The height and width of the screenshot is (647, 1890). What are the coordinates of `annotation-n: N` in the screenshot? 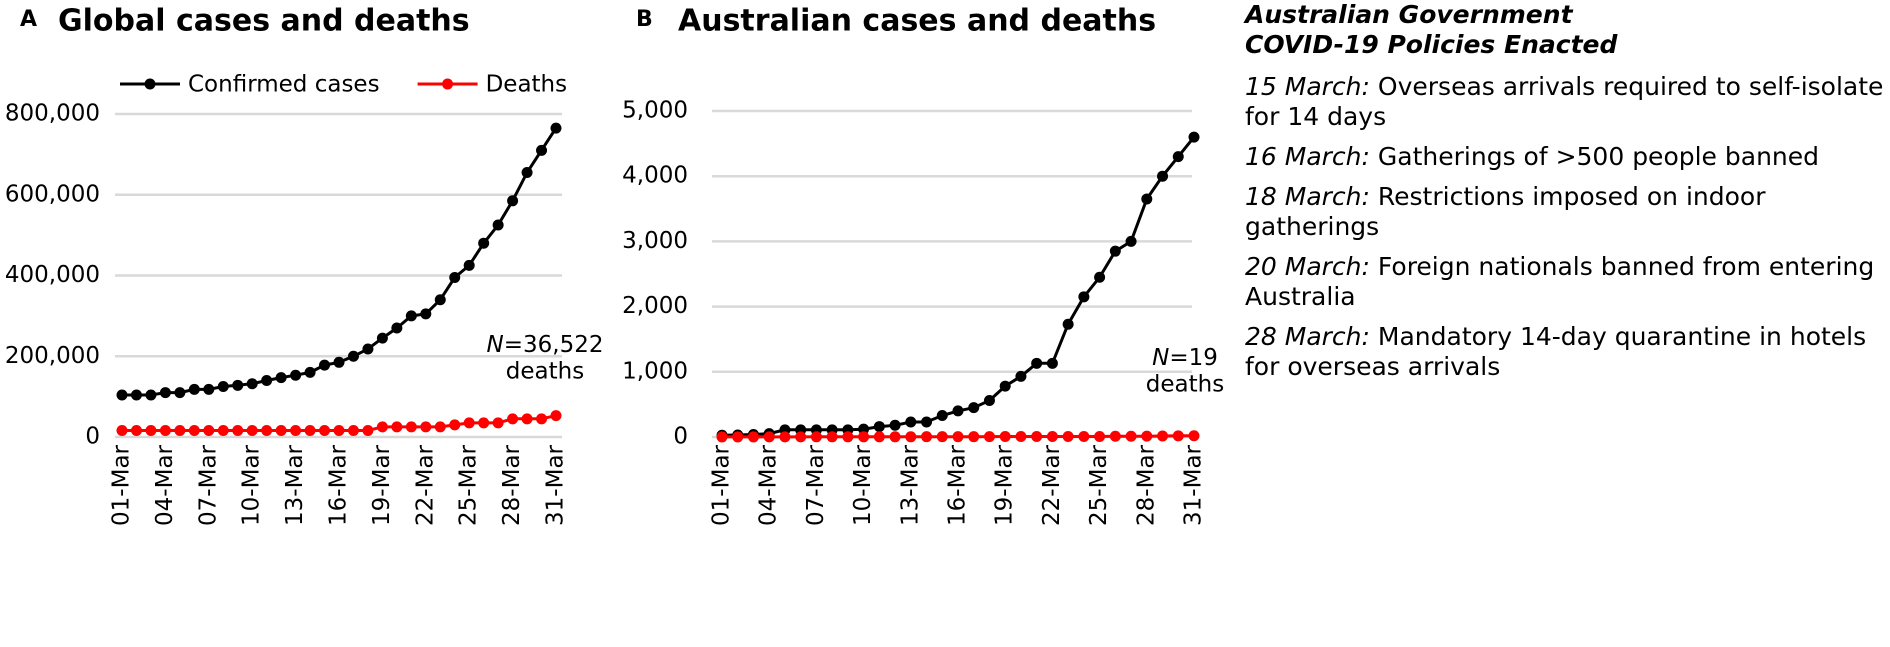 It's located at (495, 345).